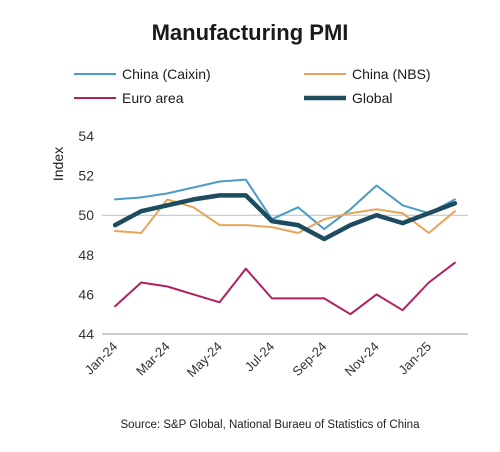 Image resolution: width=500 pixels, height=452 pixels. I want to click on y-axis-label: Index, so click(58, 164).